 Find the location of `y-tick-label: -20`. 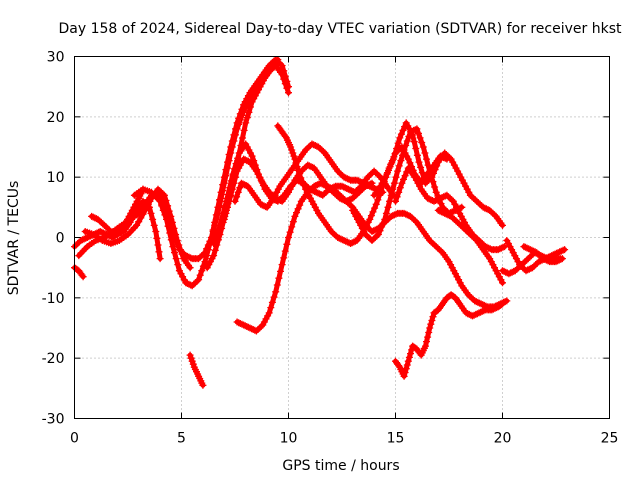

y-tick-label: -20 is located at coordinates (53, 359).